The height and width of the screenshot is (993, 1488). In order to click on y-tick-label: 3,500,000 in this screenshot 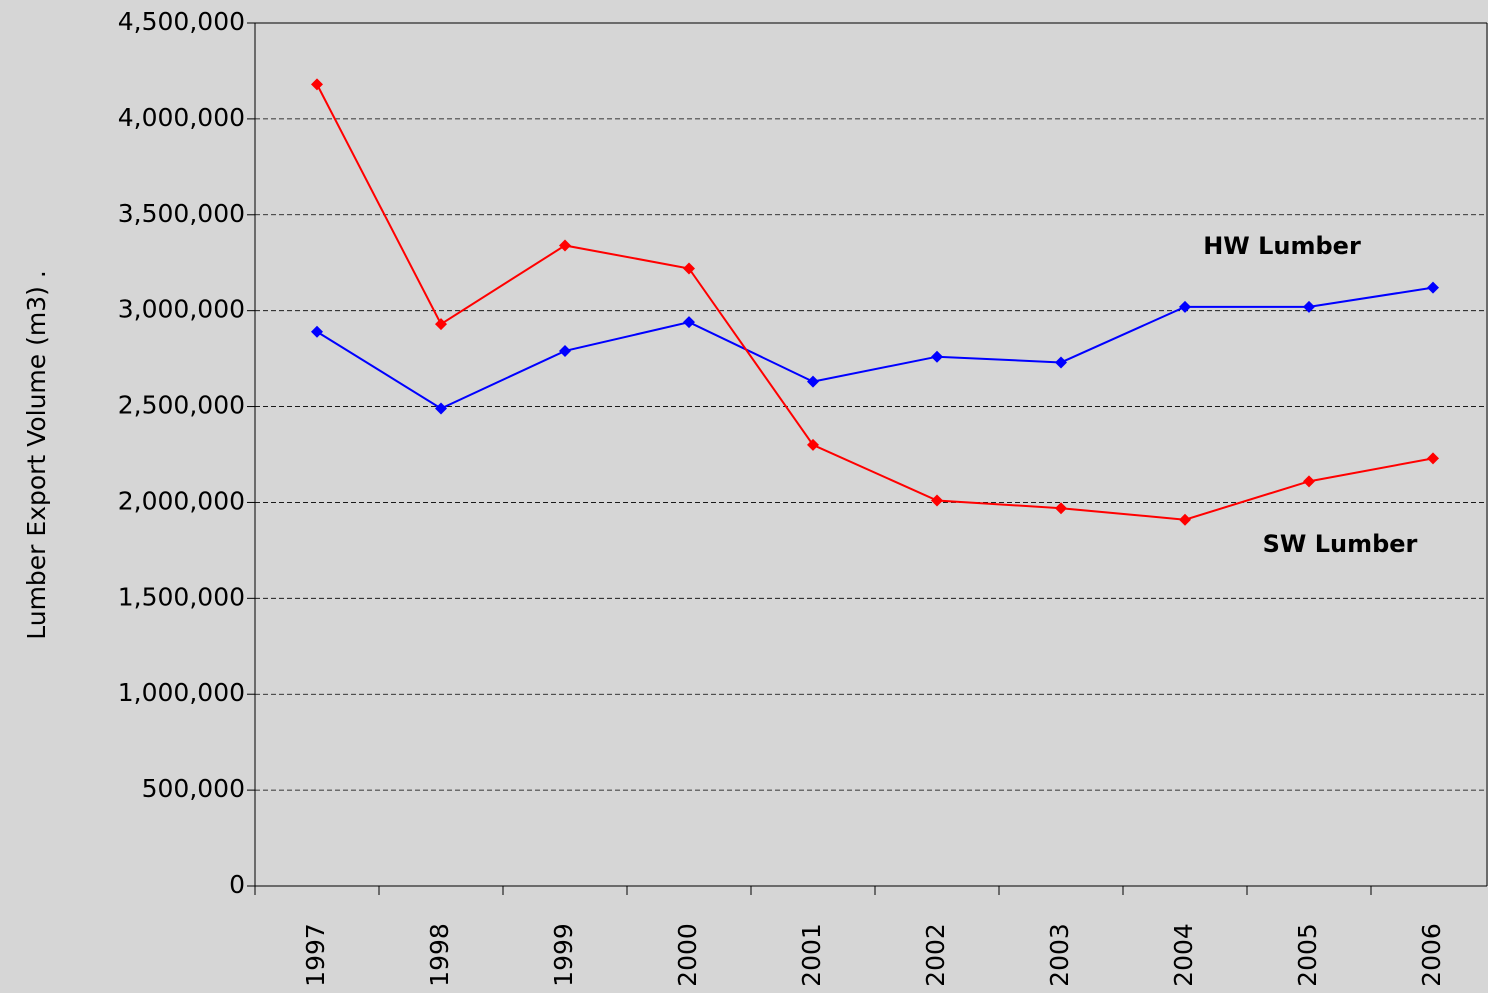, I will do `click(181, 213)`.